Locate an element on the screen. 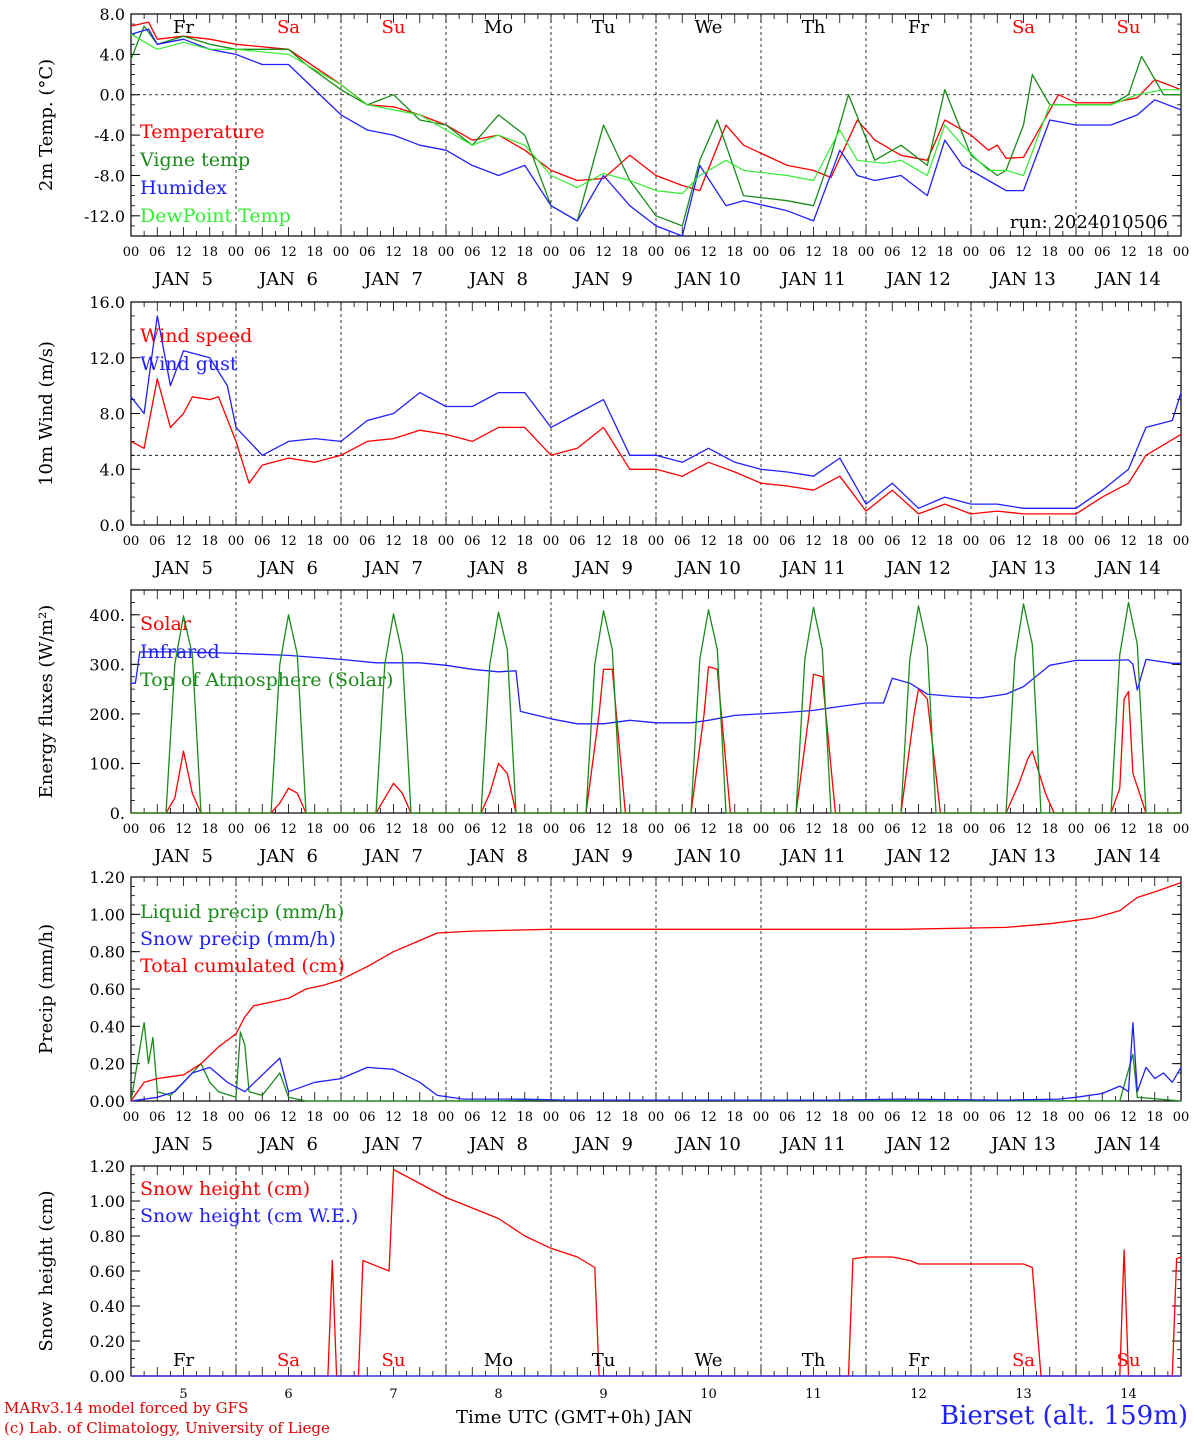 This screenshot has height=1440, width=1194. x-axis-title: Time UTC (GMT+0h) JAN is located at coordinates (574, 1417).